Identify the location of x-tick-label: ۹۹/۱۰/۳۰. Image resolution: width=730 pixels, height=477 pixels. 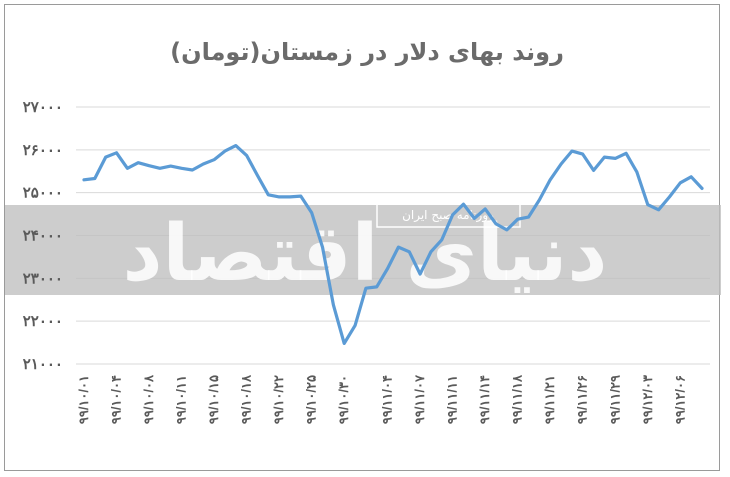
(343, 399).